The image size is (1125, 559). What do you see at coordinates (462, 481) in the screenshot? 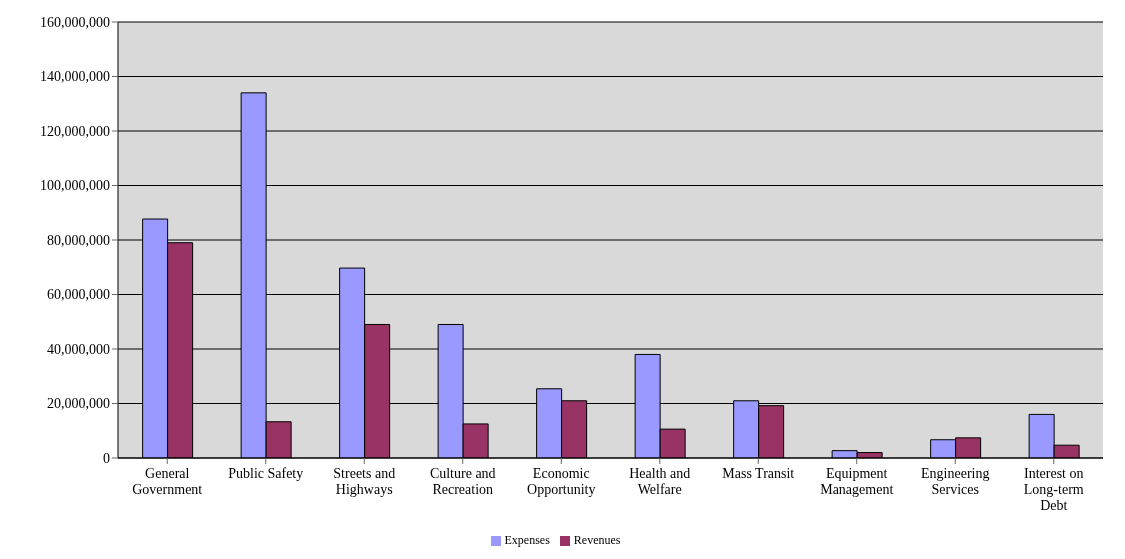
I see `x-tick-label: Culture and Recreation` at bounding box center [462, 481].